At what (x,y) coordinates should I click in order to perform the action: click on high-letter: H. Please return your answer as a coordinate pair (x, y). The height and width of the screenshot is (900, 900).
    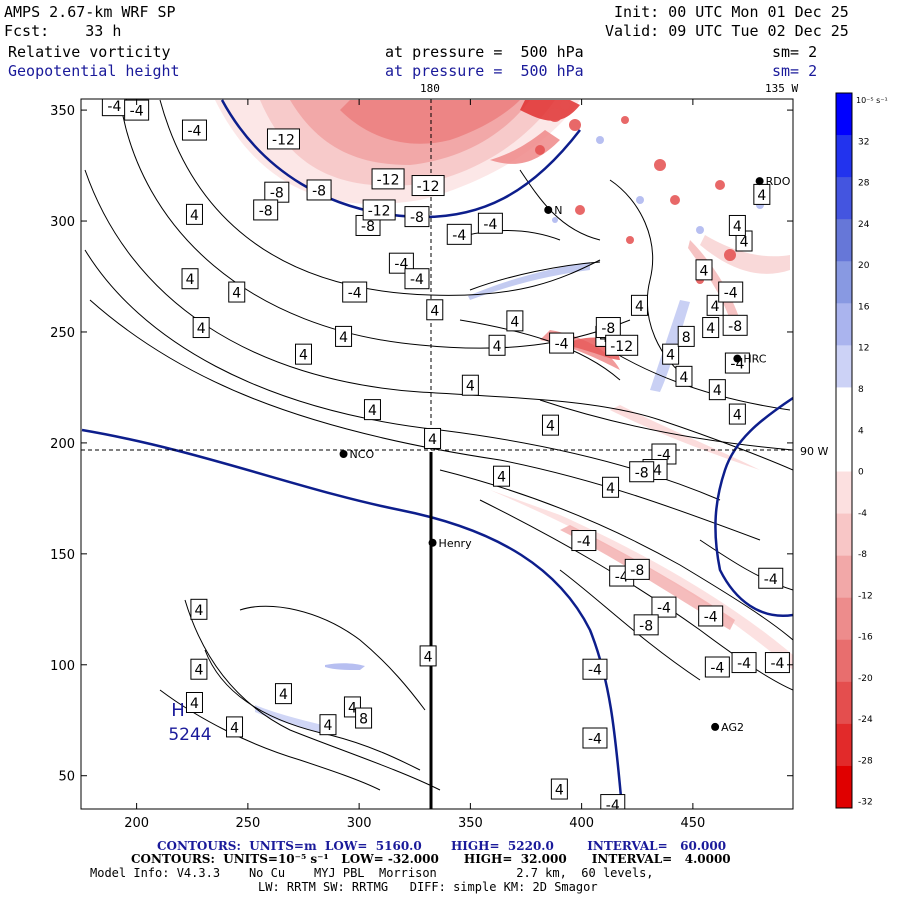
    Looking at the image, I should click on (178, 710).